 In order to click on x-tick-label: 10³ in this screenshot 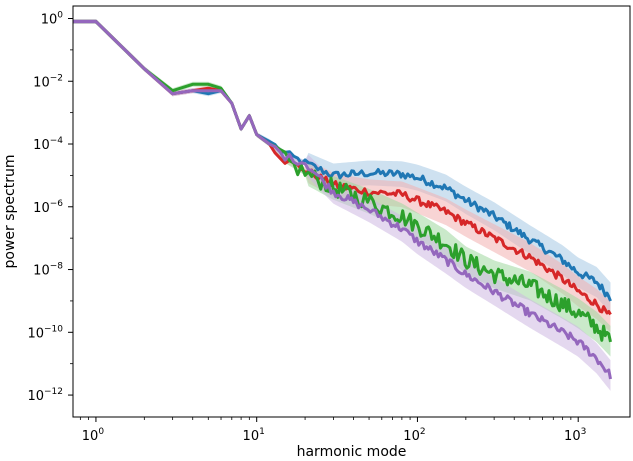, I will do `click(575, 435)`.